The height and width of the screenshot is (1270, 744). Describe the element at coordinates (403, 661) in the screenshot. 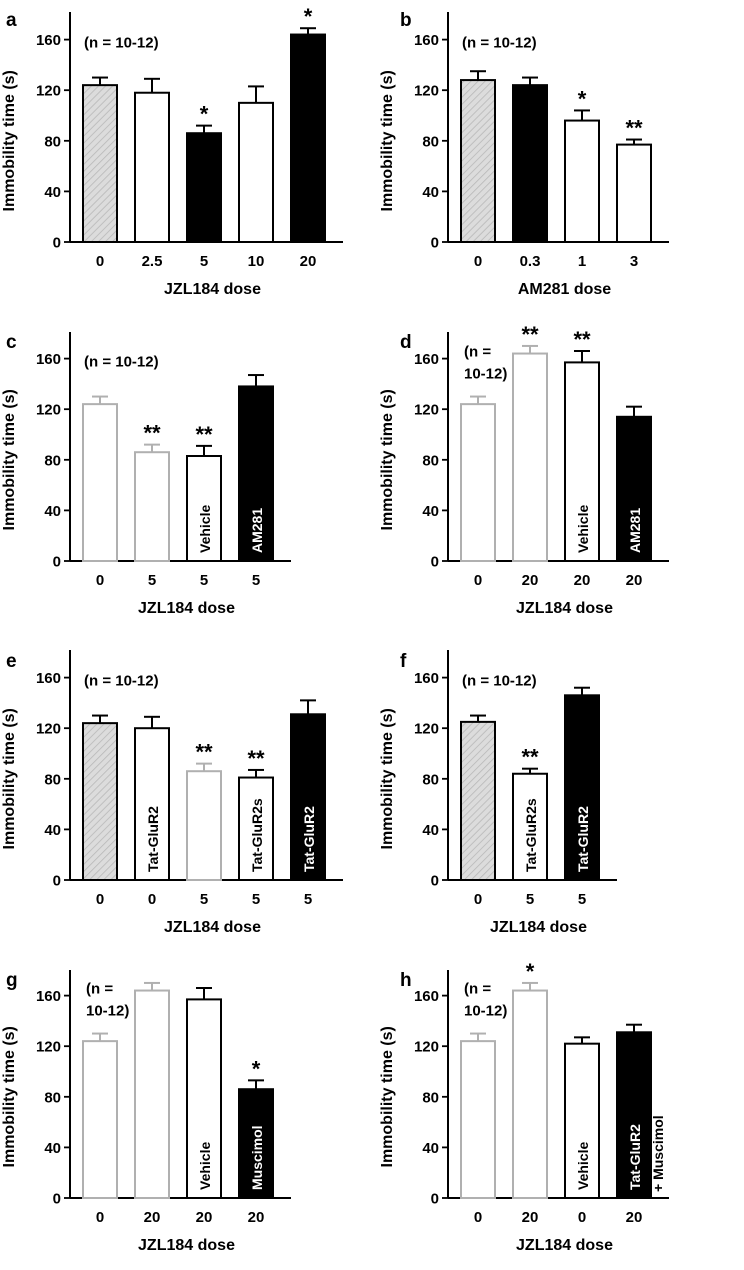

I see `panel-letter: f` at that location.